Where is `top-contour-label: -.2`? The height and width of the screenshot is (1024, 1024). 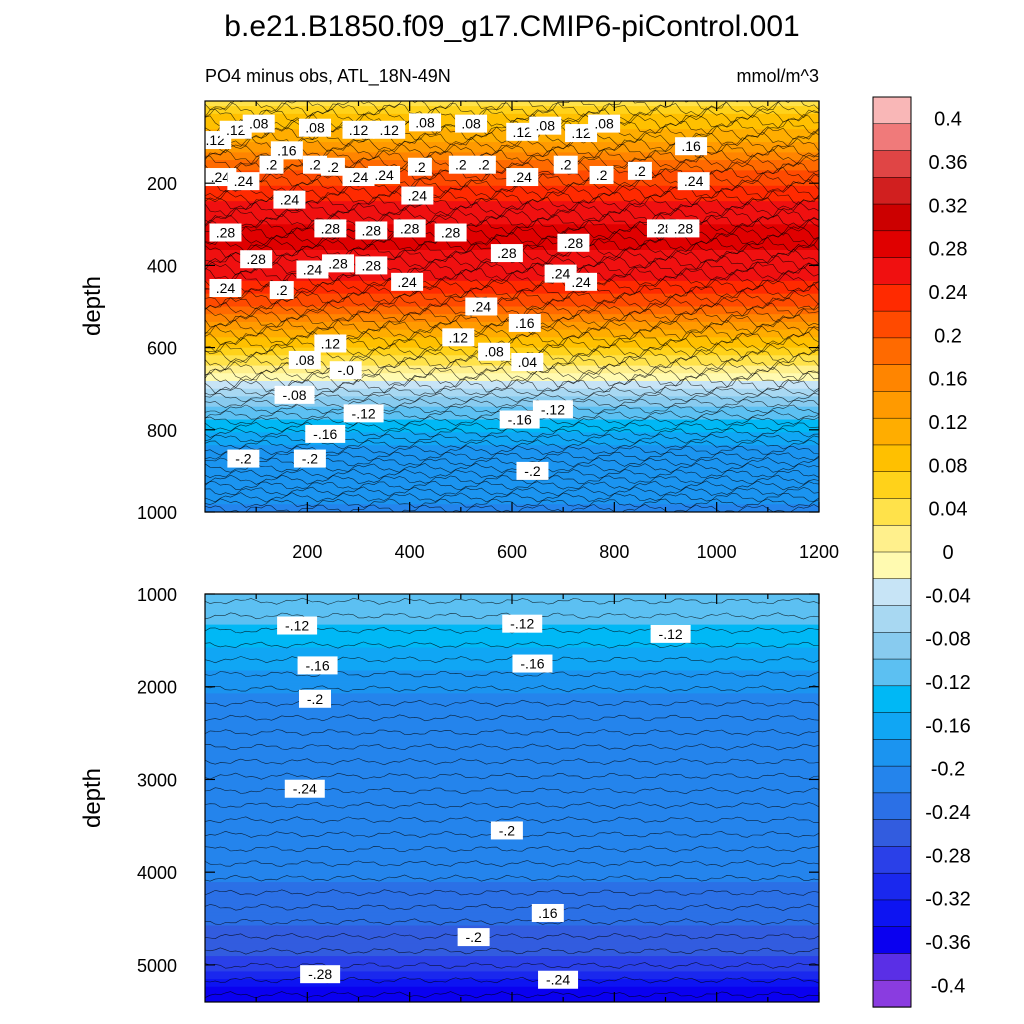
top-contour-label: -.2 is located at coordinates (532, 470).